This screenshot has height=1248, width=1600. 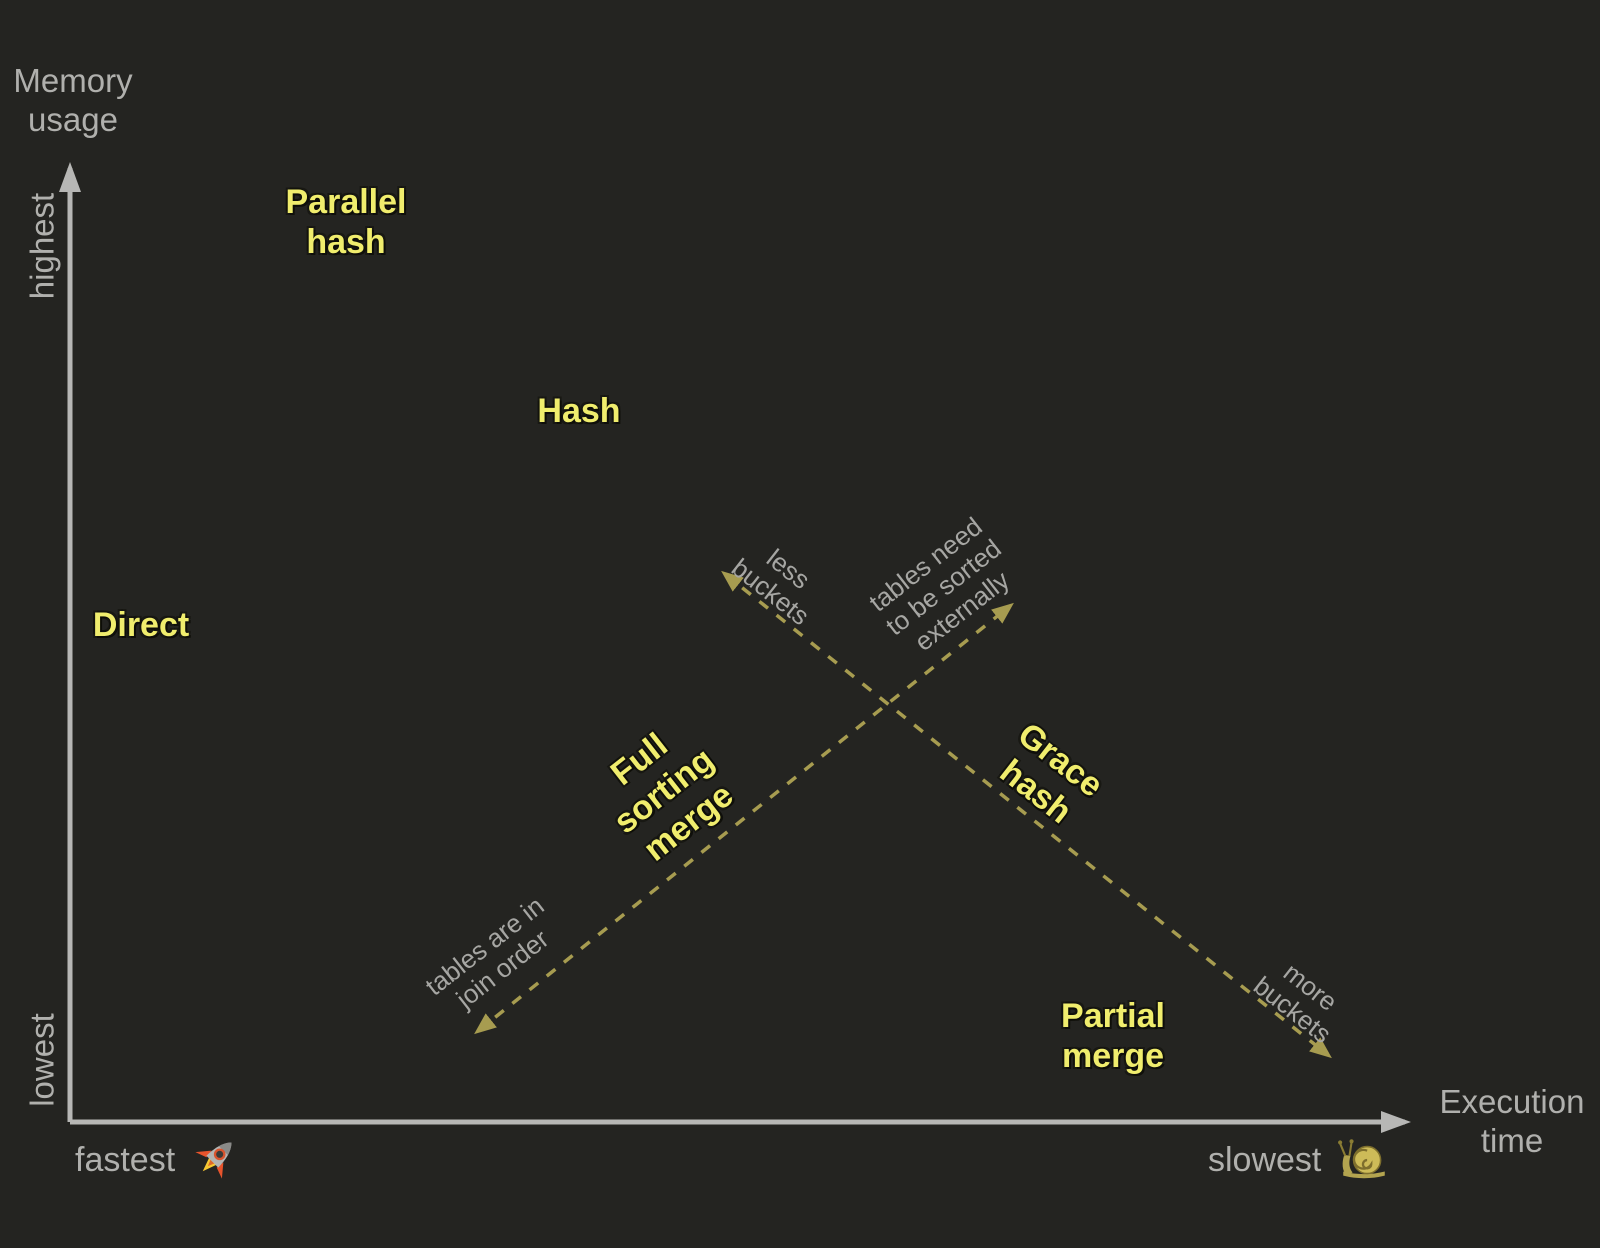 I want to click on sorting-tradeoff-arrow, so click(x=744, y=818).